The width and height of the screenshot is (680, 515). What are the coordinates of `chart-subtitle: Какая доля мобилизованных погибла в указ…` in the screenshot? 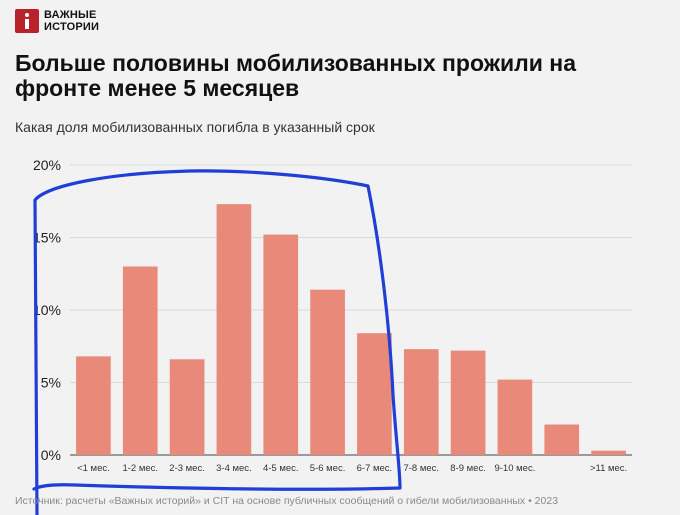 It's located at (195, 127).